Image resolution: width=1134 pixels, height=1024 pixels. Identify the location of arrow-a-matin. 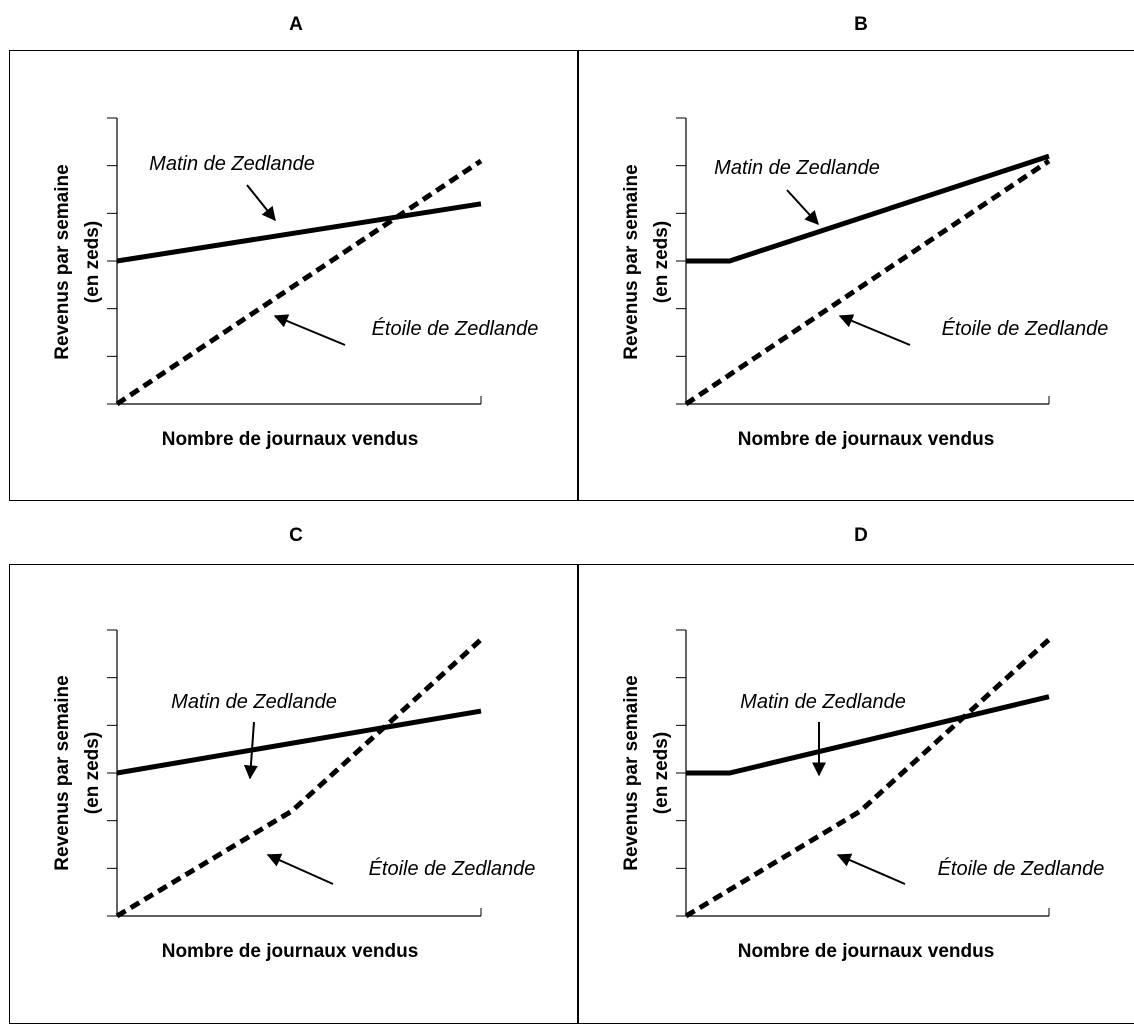
(261, 203).